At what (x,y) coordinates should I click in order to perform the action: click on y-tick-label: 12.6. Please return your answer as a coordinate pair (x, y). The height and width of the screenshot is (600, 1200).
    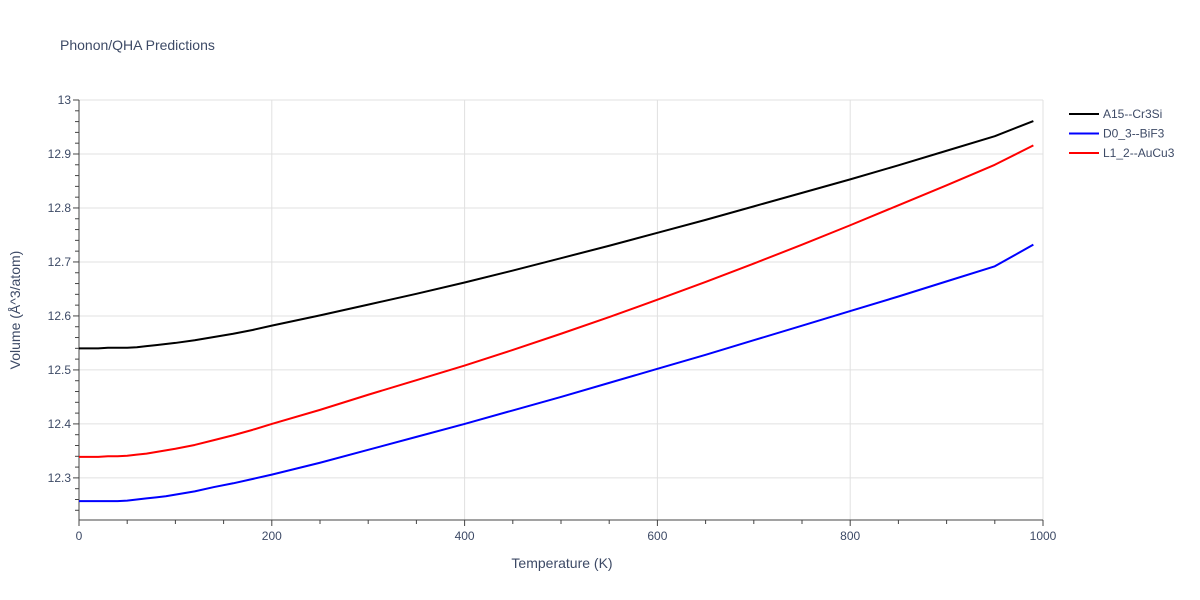
    Looking at the image, I should click on (60, 316).